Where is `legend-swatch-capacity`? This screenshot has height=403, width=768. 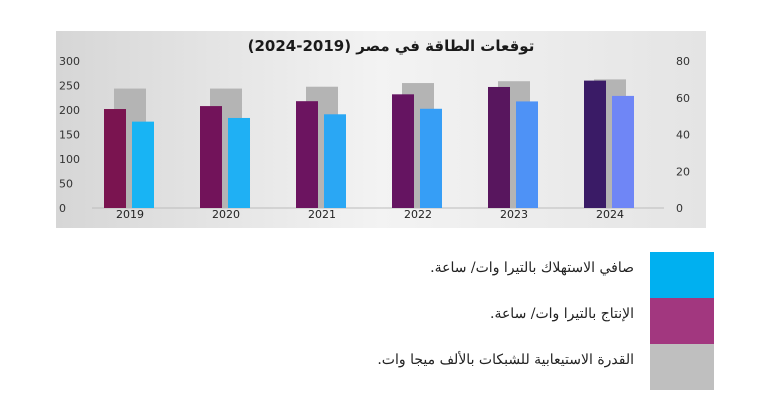
legend-swatch-capacity is located at coordinates (682, 367).